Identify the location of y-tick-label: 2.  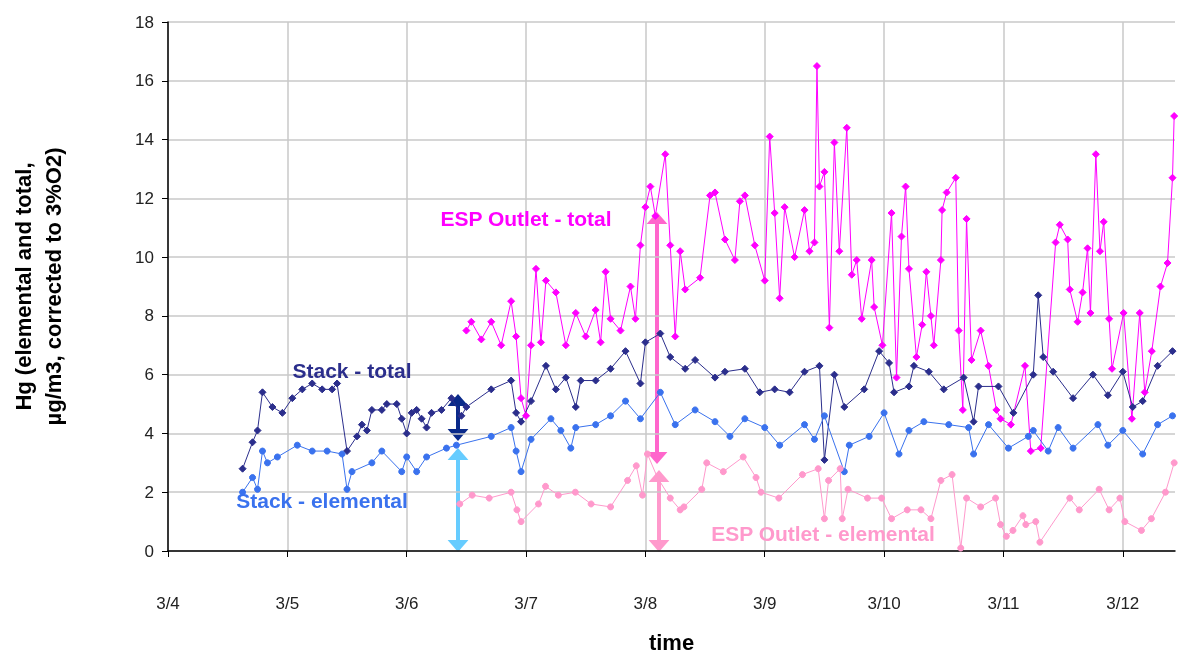
(149, 492).